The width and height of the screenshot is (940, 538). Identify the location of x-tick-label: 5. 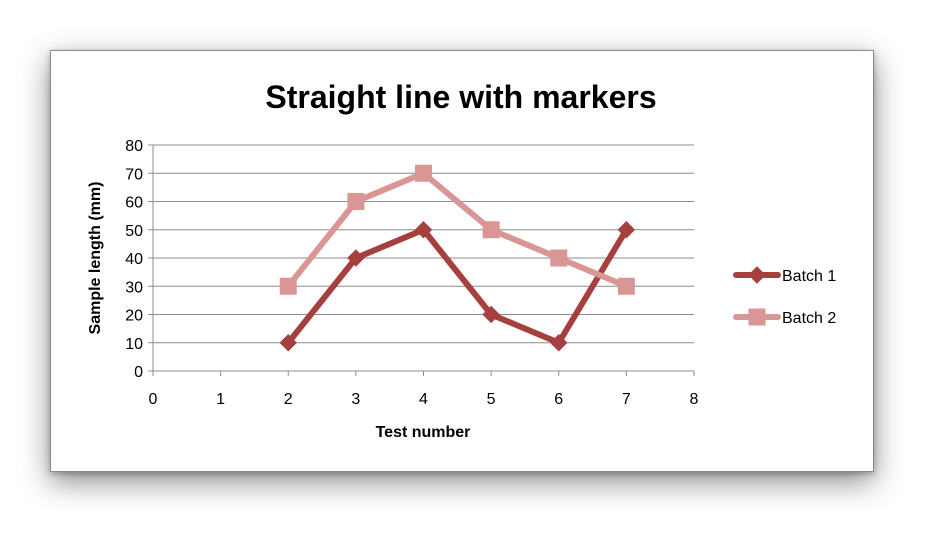
(491, 399).